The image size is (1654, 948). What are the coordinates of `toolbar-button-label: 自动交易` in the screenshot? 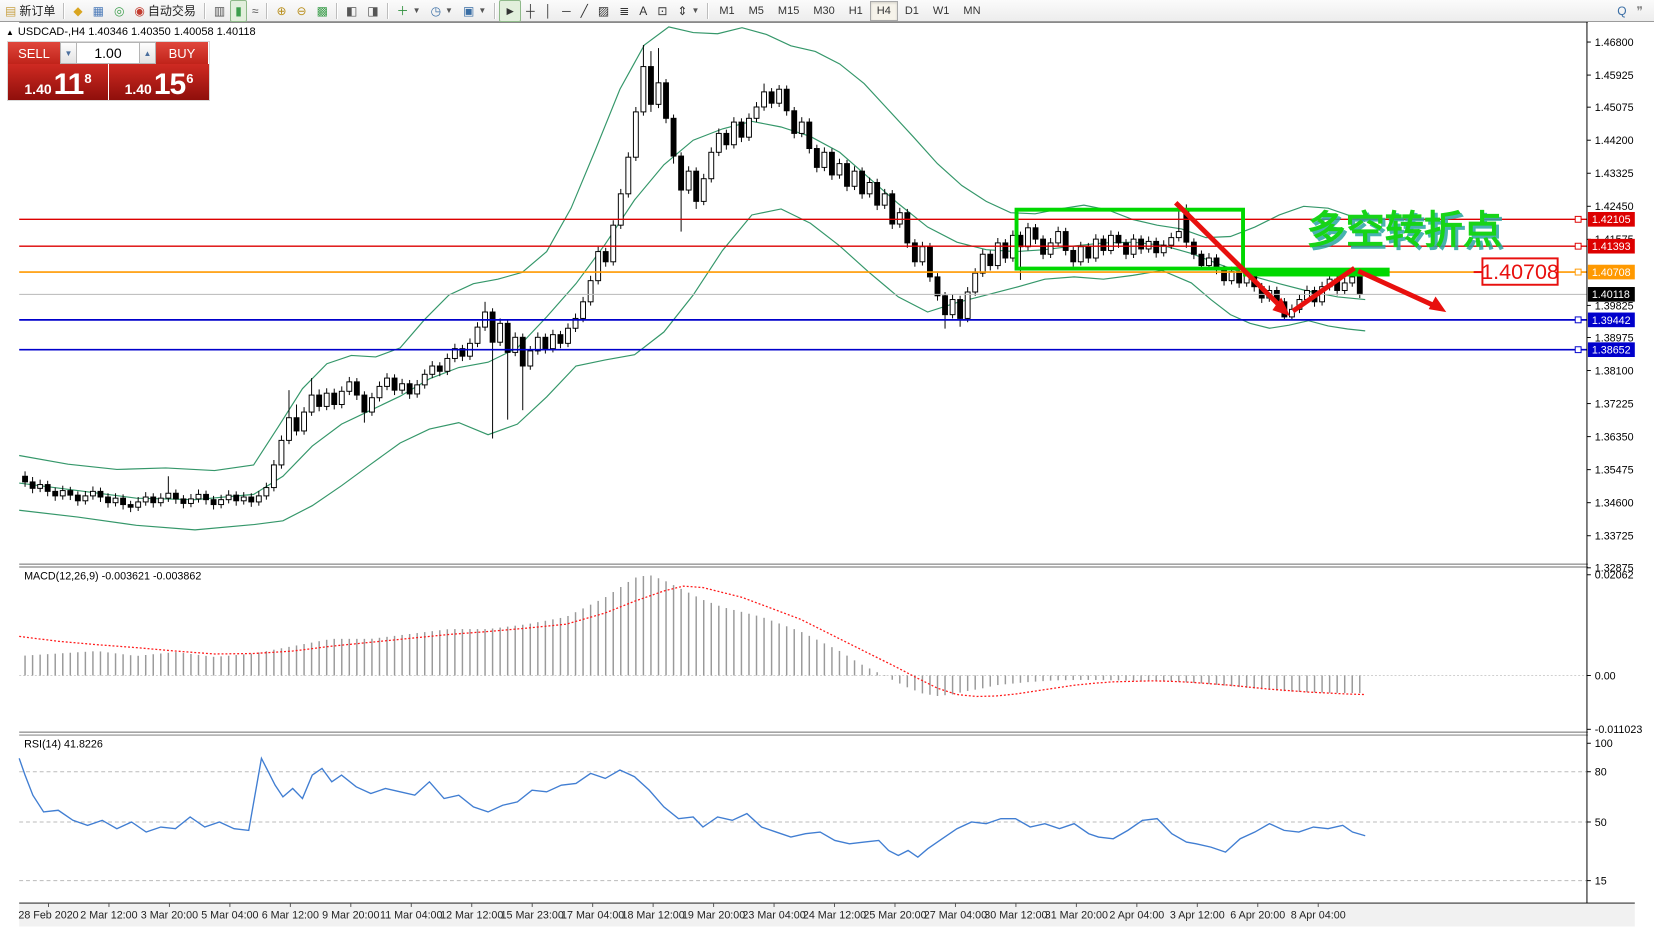 It's located at (171, 11).